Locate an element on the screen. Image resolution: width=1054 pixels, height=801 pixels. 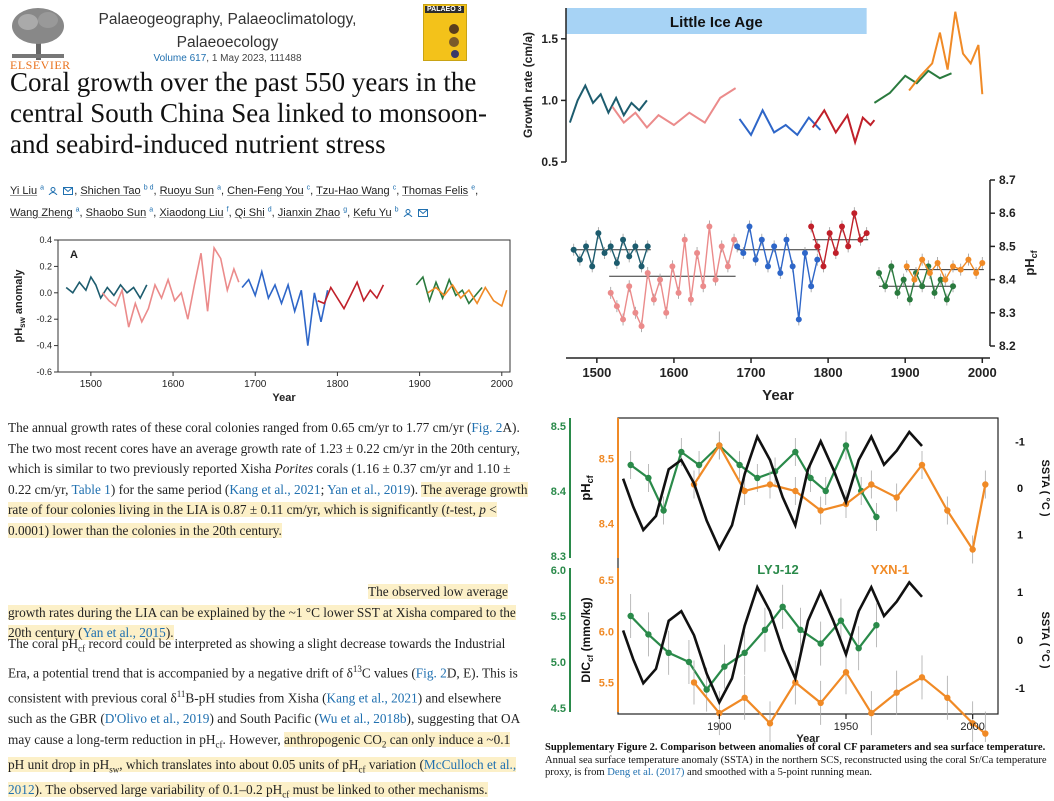
x-tick-label: 1800 is located at coordinates (337, 384).